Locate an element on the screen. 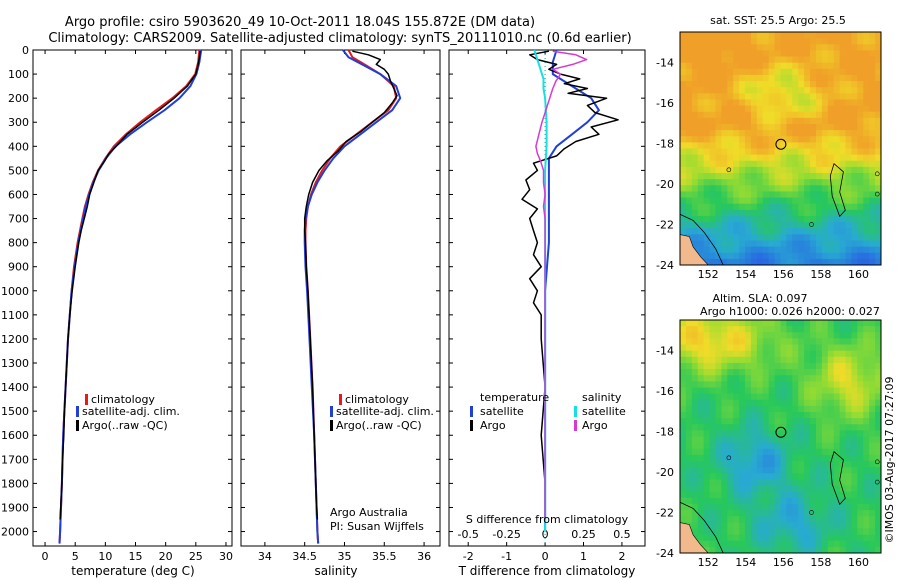  legend-title-temperature: temperature is located at coordinates (514, 397).